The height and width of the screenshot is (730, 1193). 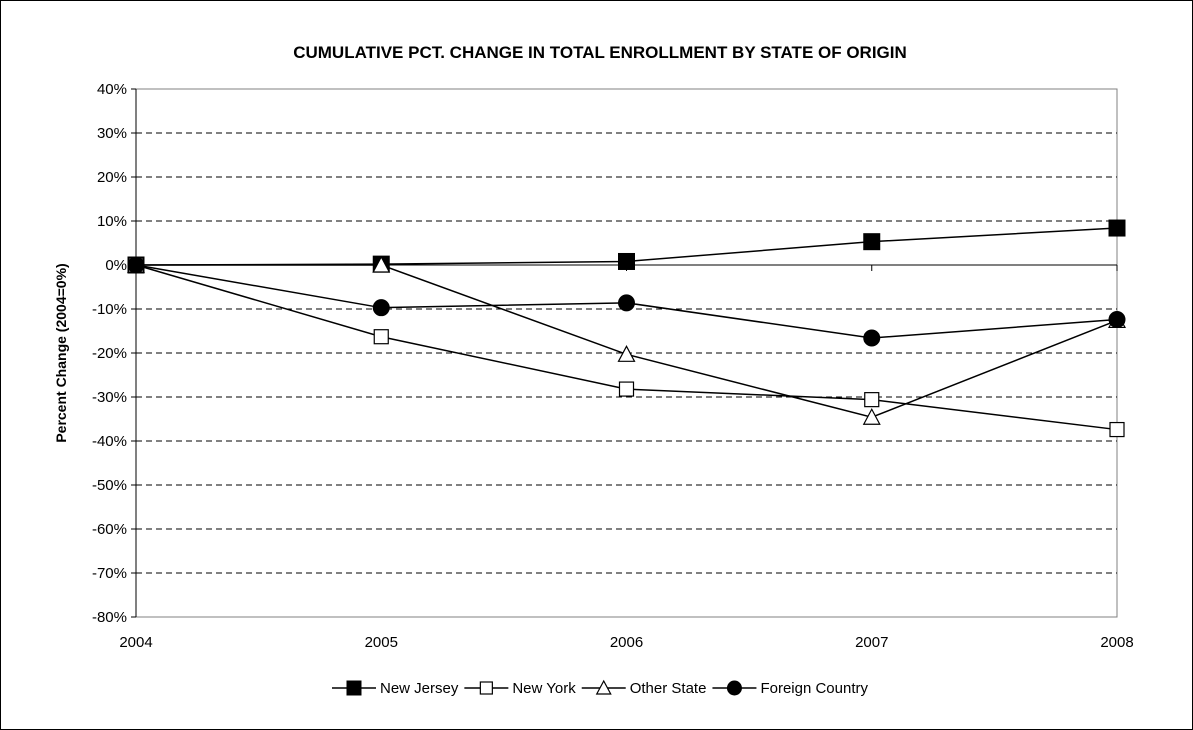 I want to click on legend-label: New York, so click(x=544, y=688).